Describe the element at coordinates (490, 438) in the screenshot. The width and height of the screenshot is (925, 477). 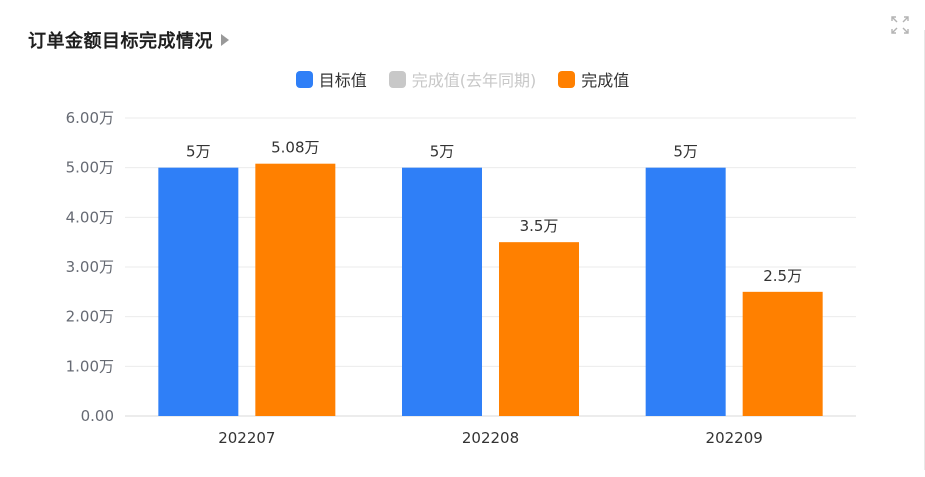
I see `x-tick-label: 202208` at that location.